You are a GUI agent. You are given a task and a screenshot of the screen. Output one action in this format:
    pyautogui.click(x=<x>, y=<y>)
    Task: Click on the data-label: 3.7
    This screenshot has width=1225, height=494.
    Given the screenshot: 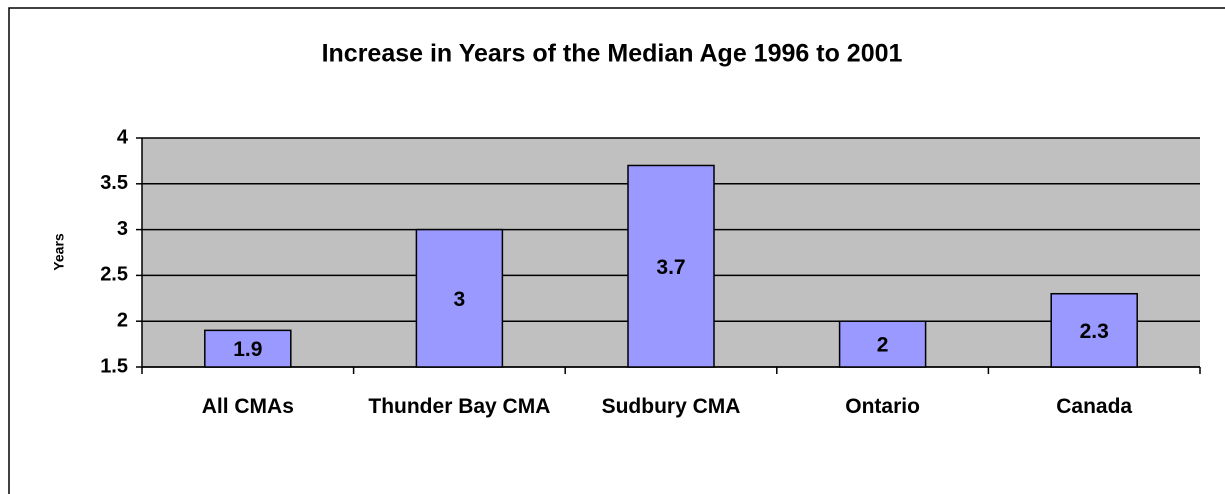 What is the action you would take?
    pyautogui.click(x=670, y=267)
    